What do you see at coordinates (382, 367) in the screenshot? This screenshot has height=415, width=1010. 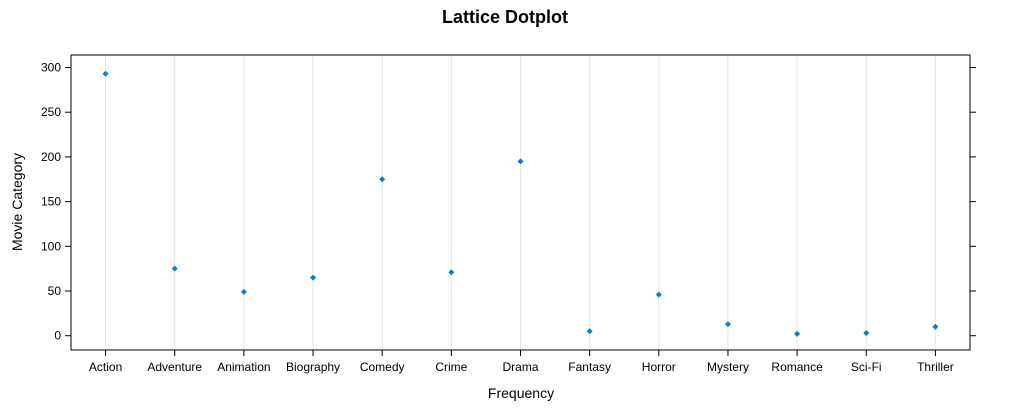 I see `x-tick-label: Comedy` at bounding box center [382, 367].